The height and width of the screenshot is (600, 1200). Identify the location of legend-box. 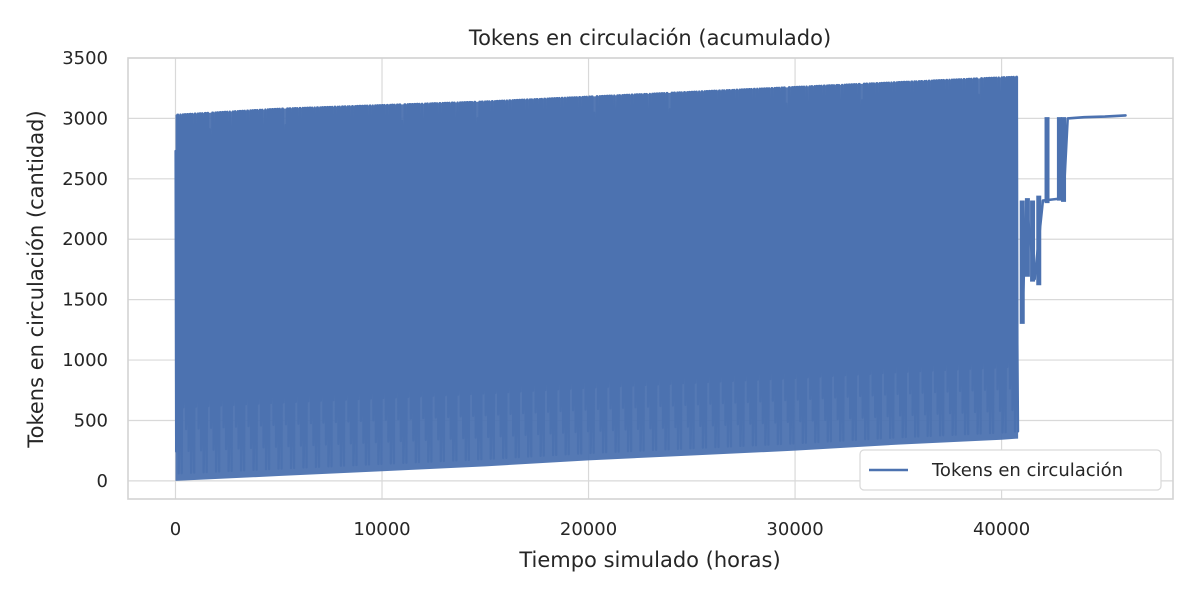
(1010, 470).